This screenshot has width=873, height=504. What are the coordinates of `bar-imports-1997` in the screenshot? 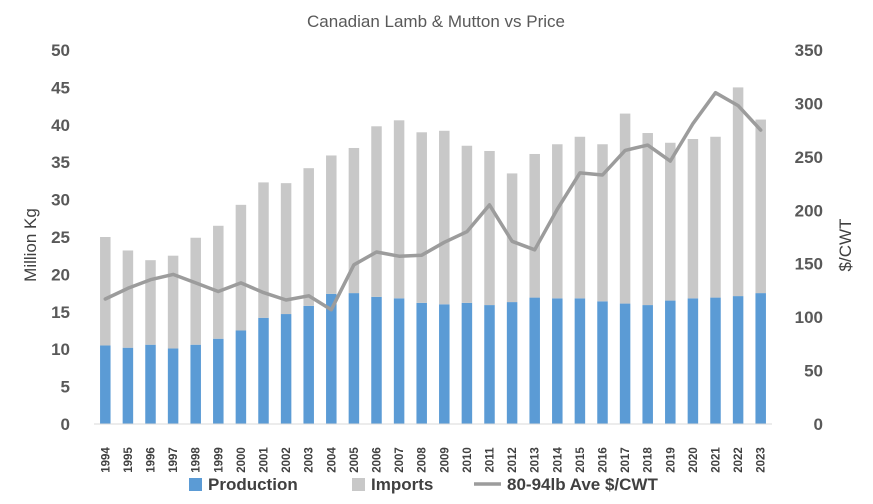 It's located at (173, 302).